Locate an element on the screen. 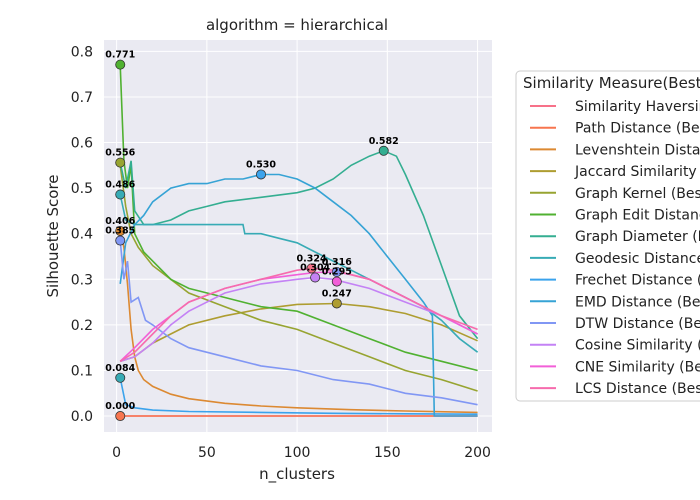  y-tick-label: 0.0 is located at coordinates (82, 417).